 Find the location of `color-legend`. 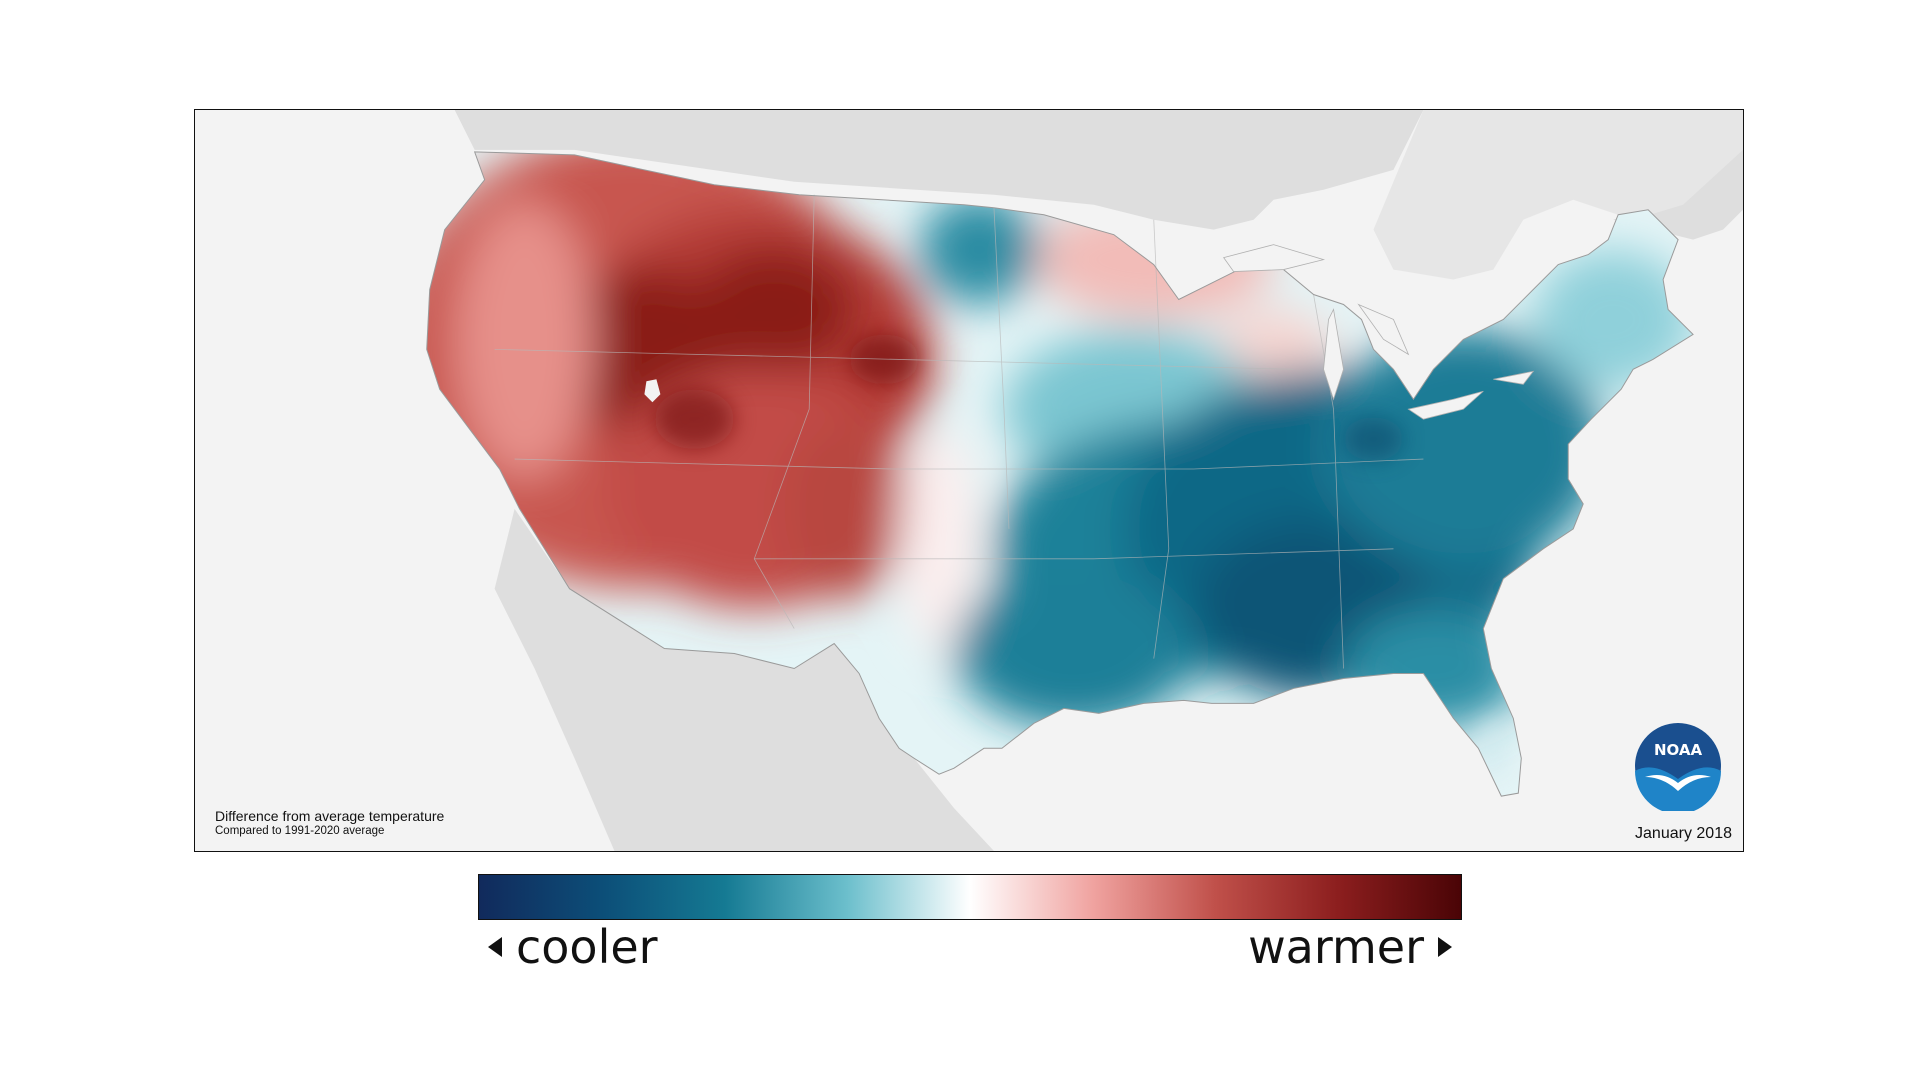

color-legend is located at coordinates (970, 897).